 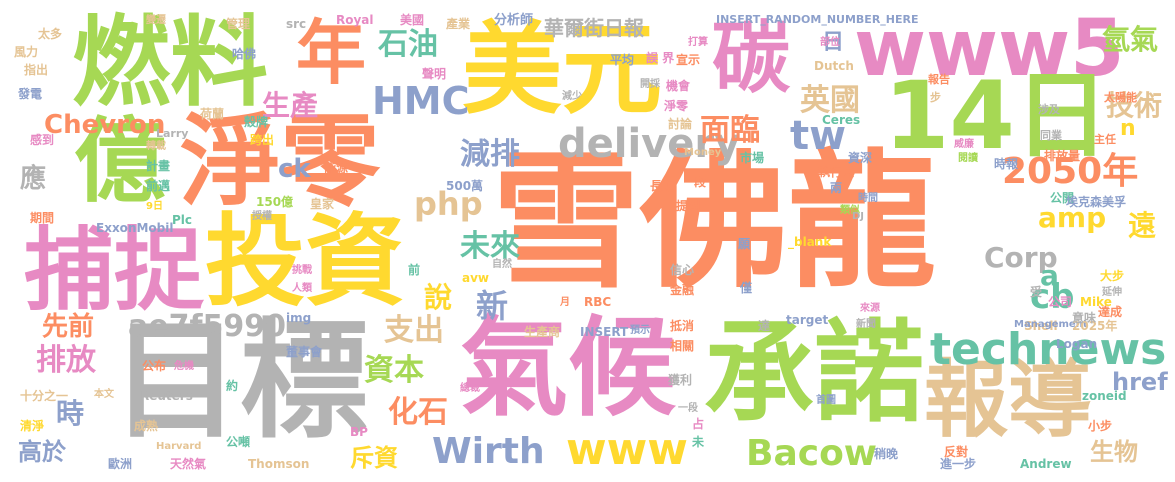 What do you see at coordinates (812, 453) in the screenshot?
I see `word: Bacow` at bounding box center [812, 453].